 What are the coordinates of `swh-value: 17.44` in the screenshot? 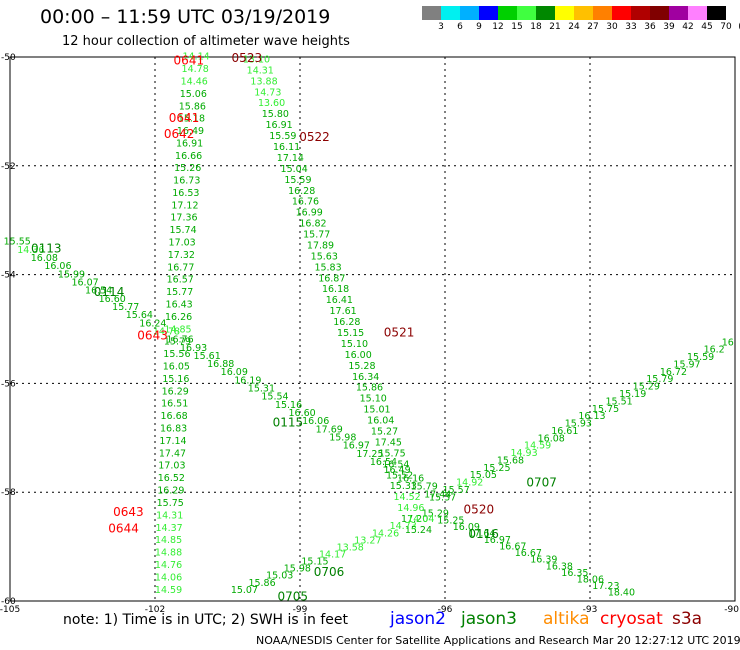 It's located at (437, 495).